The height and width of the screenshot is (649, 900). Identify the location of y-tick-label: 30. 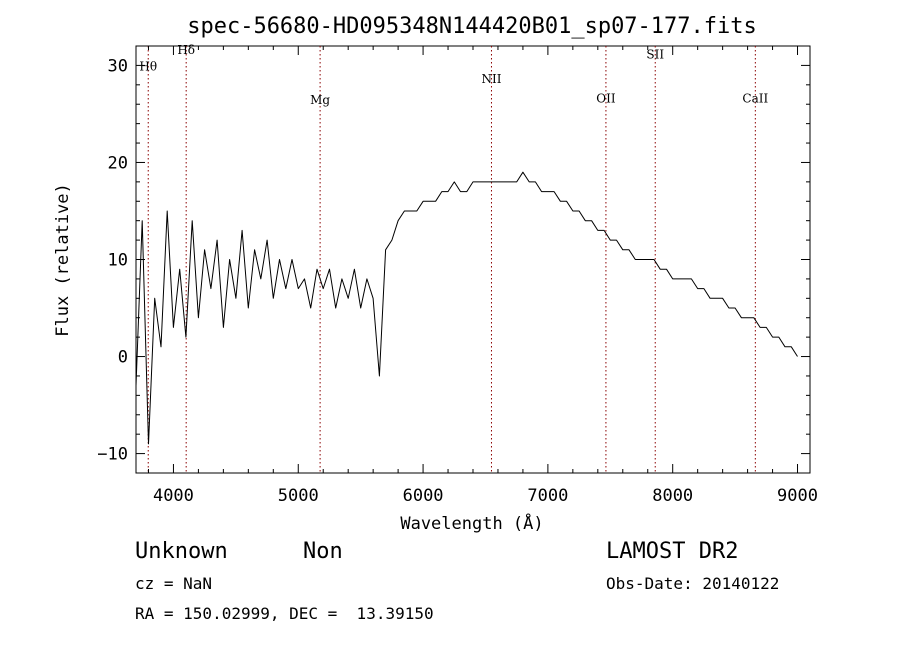
(118, 66).